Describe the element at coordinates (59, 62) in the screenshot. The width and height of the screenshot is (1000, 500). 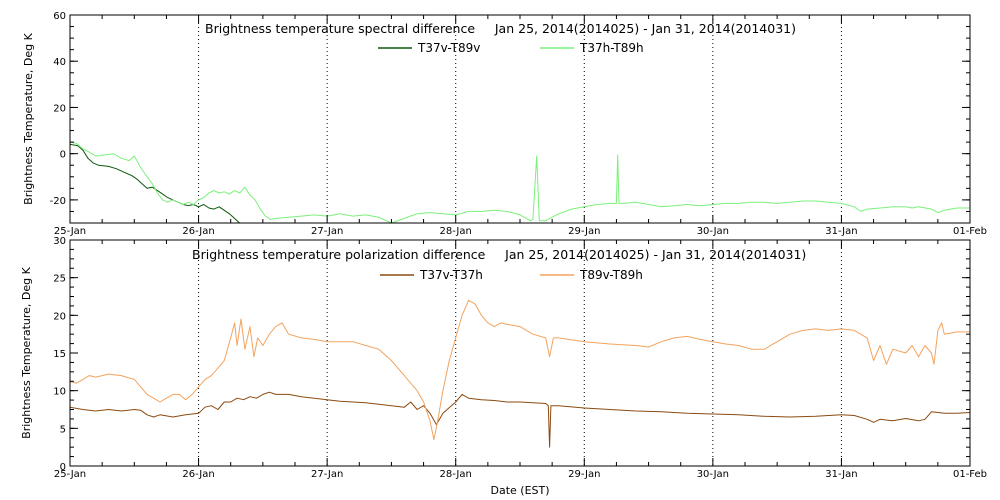
I see `y-tick-label: 40` at that location.